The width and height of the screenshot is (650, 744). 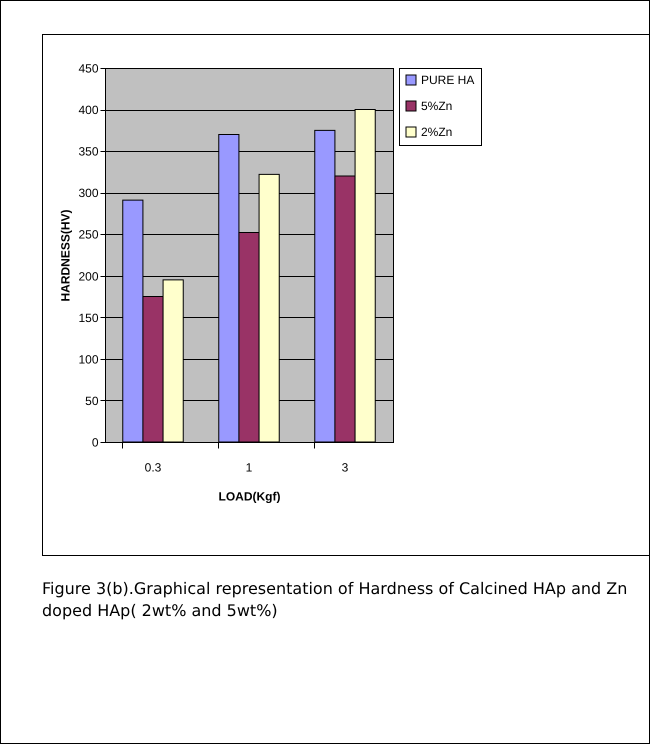 I want to click on y-tick-label: 0, so click(x=95, y=443).